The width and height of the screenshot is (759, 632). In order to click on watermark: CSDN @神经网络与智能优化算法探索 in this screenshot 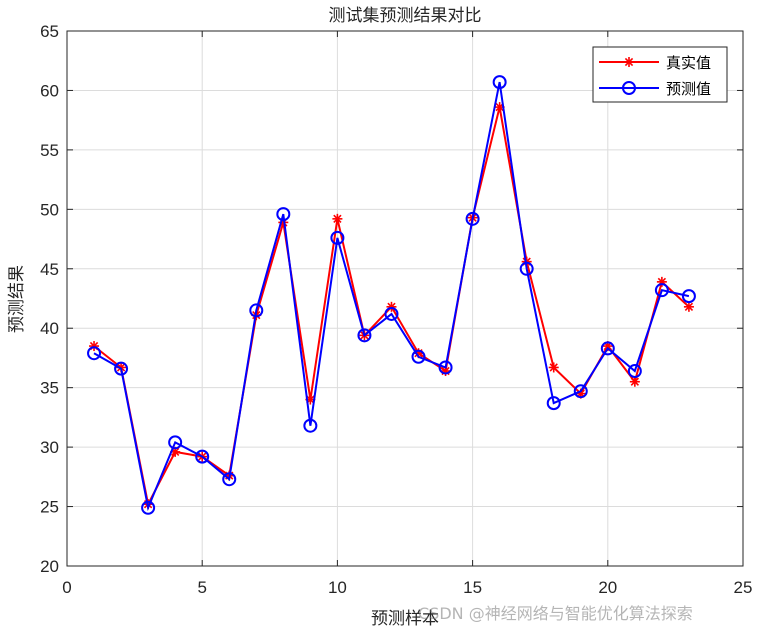, I will do `click(555, 613)`.